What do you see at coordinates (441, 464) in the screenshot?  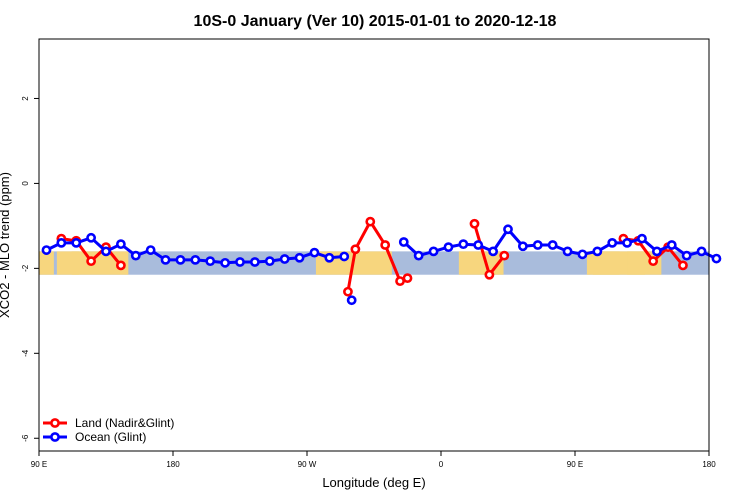 I see `x-tick-label: 0` at bounding box center [441, 464].